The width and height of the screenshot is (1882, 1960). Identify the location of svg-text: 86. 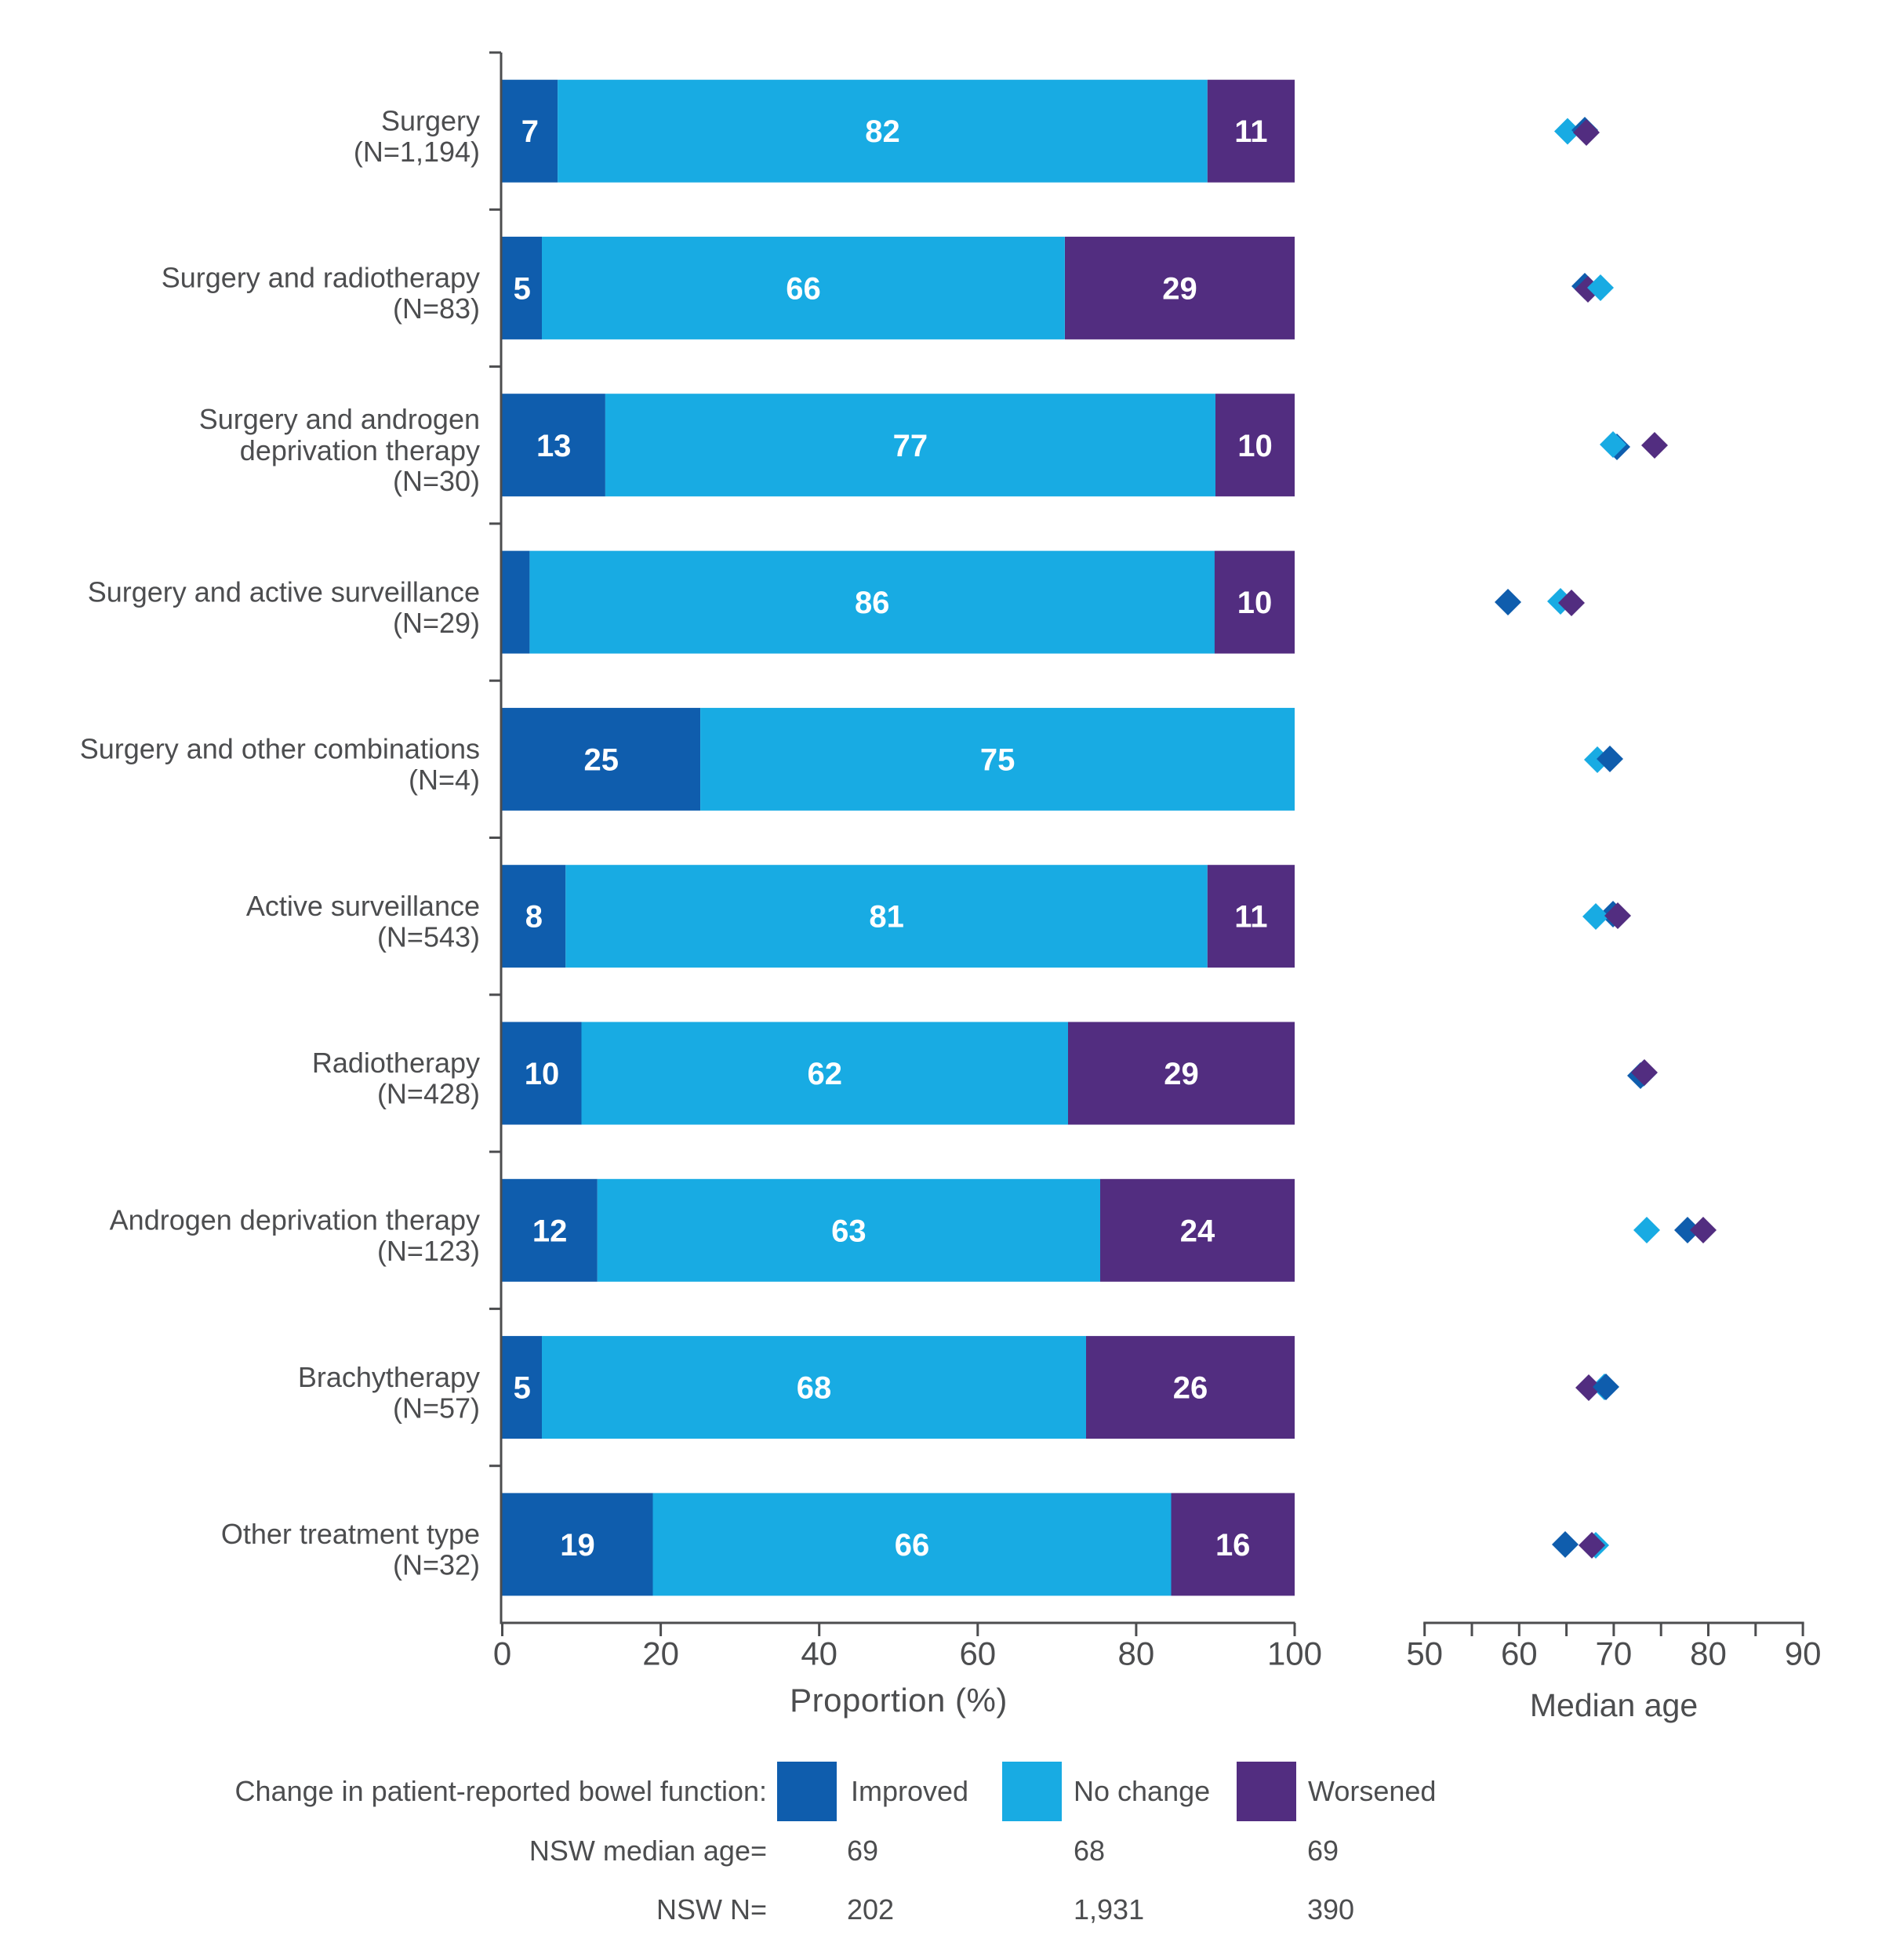
(872, 603).